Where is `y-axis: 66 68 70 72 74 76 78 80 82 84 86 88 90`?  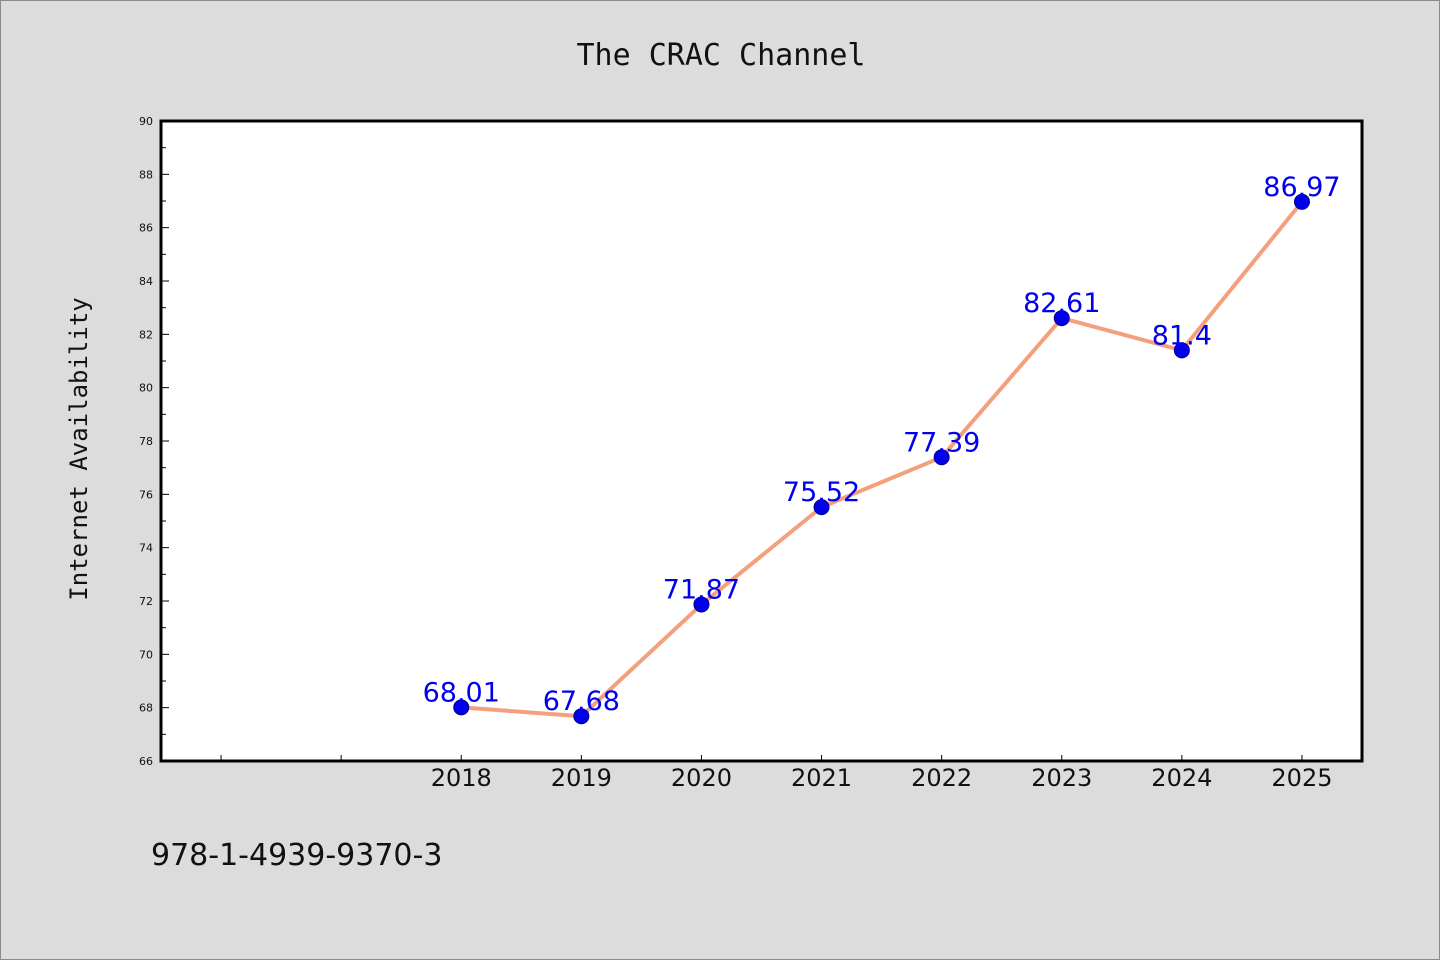 y-axis: 66 68 70 72 74 76 78 80 82 84 86 88 90 is located at coordinates (154, 441).